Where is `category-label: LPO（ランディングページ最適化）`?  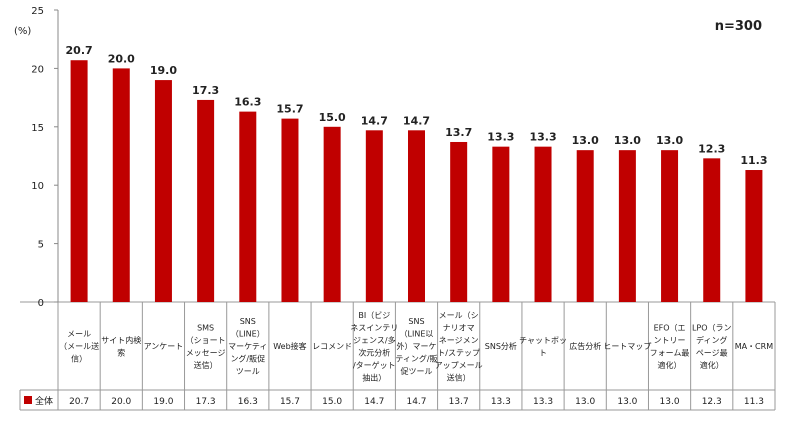
category-label: LPO（ランディングページ最適化） is located at coordinates (712, 346).